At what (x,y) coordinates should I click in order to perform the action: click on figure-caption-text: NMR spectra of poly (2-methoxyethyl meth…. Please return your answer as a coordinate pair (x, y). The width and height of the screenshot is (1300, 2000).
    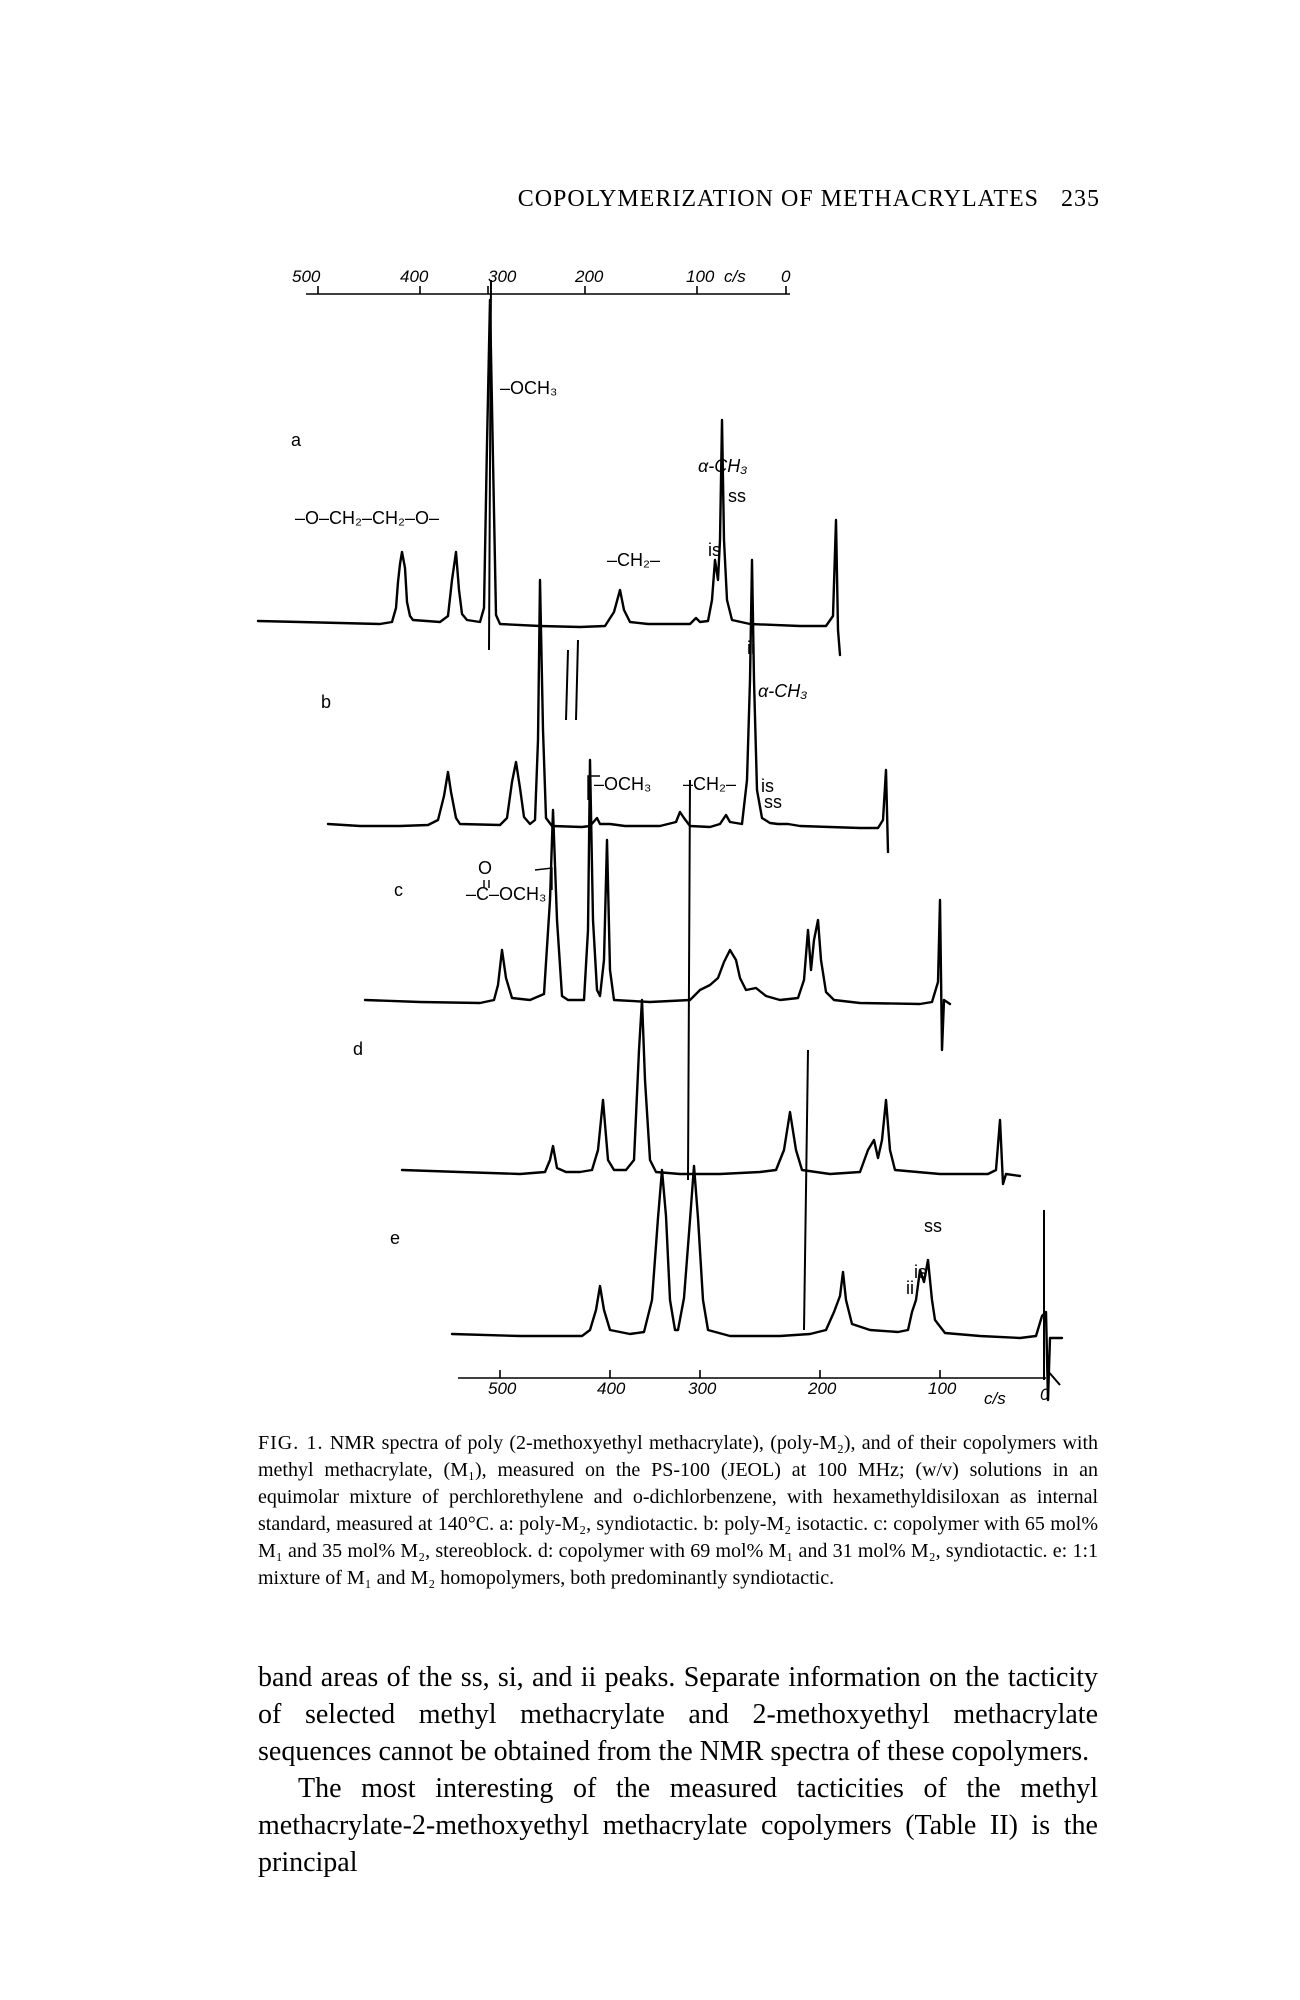
    Looking at the image, I should click on (678, 1510).